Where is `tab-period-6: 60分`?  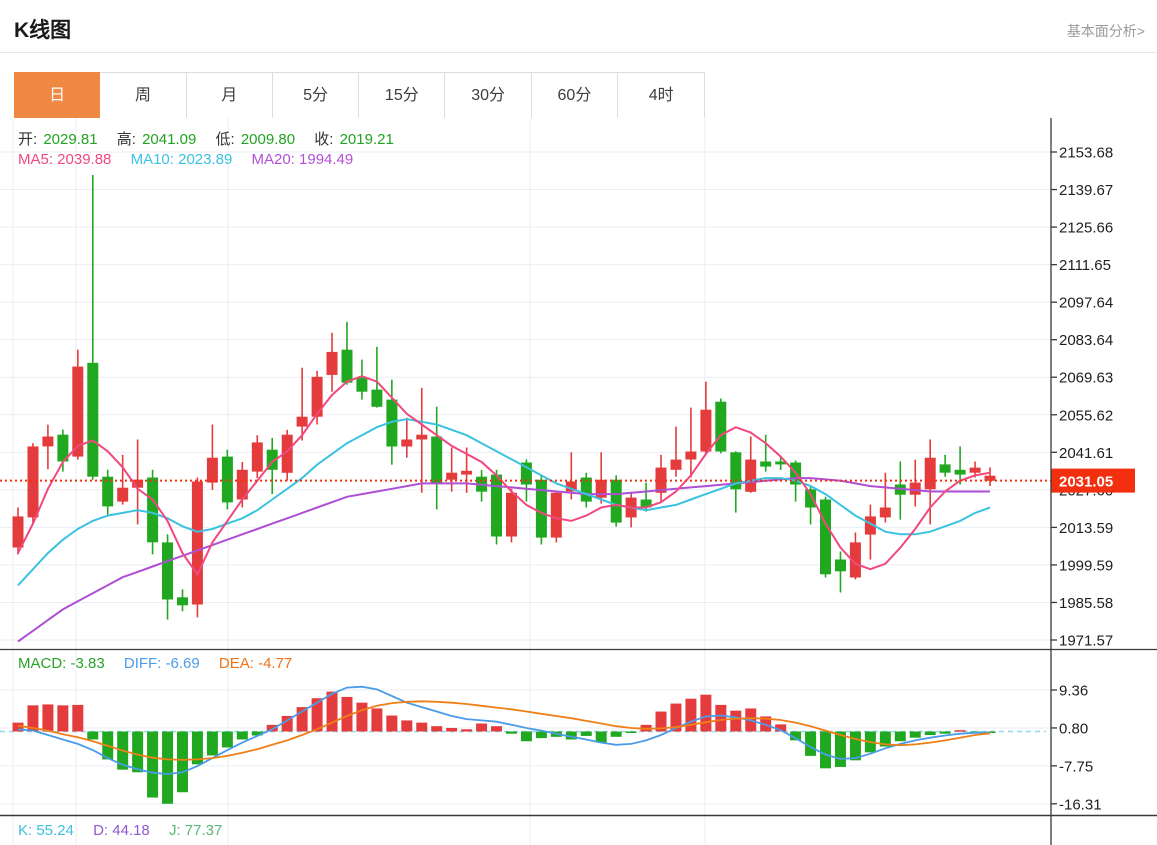 tab-period-6: 60分 is located at coordinates (575, 95).